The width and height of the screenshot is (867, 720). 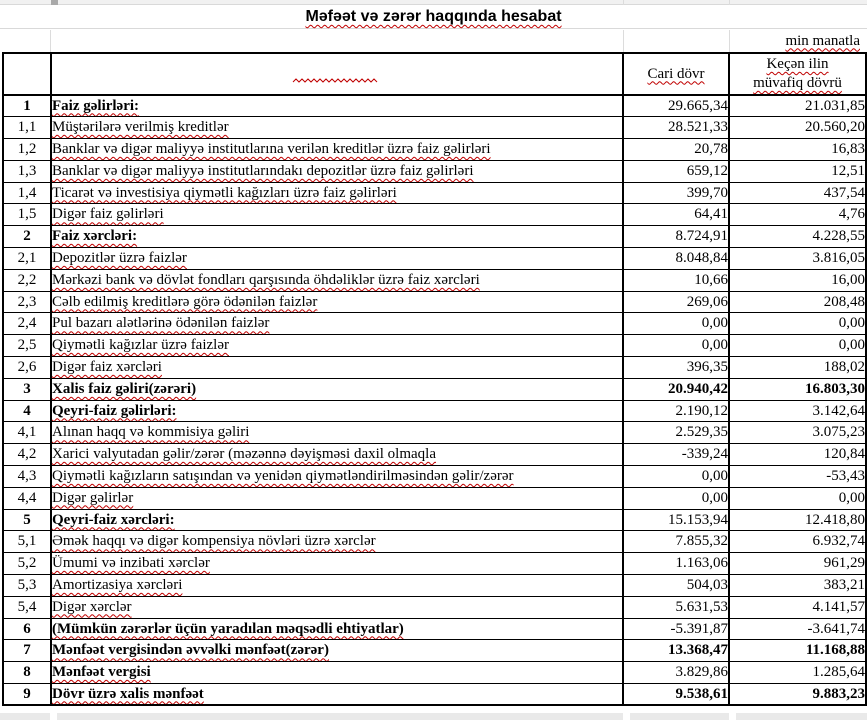 What do you see at coordinates (797, 629) in the screenshot?
I see `previous-value-cell: -3.641,74` at bounding box center [797, 629].